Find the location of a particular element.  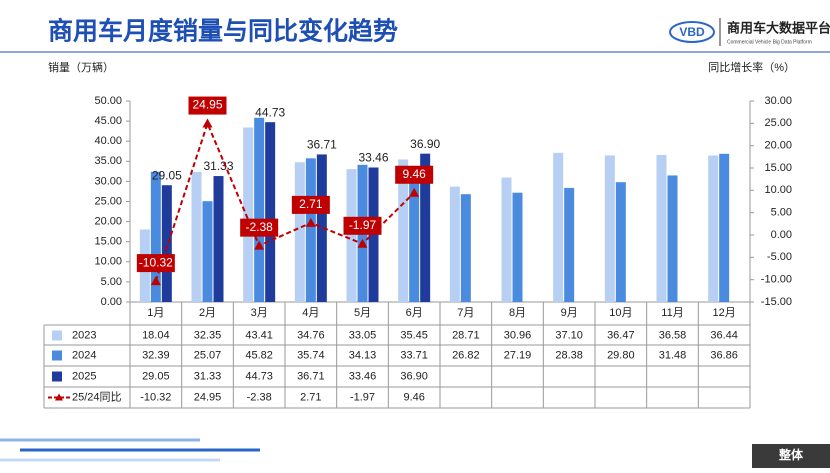

table-cell: 29.05 is located at coordinates (156, 376).